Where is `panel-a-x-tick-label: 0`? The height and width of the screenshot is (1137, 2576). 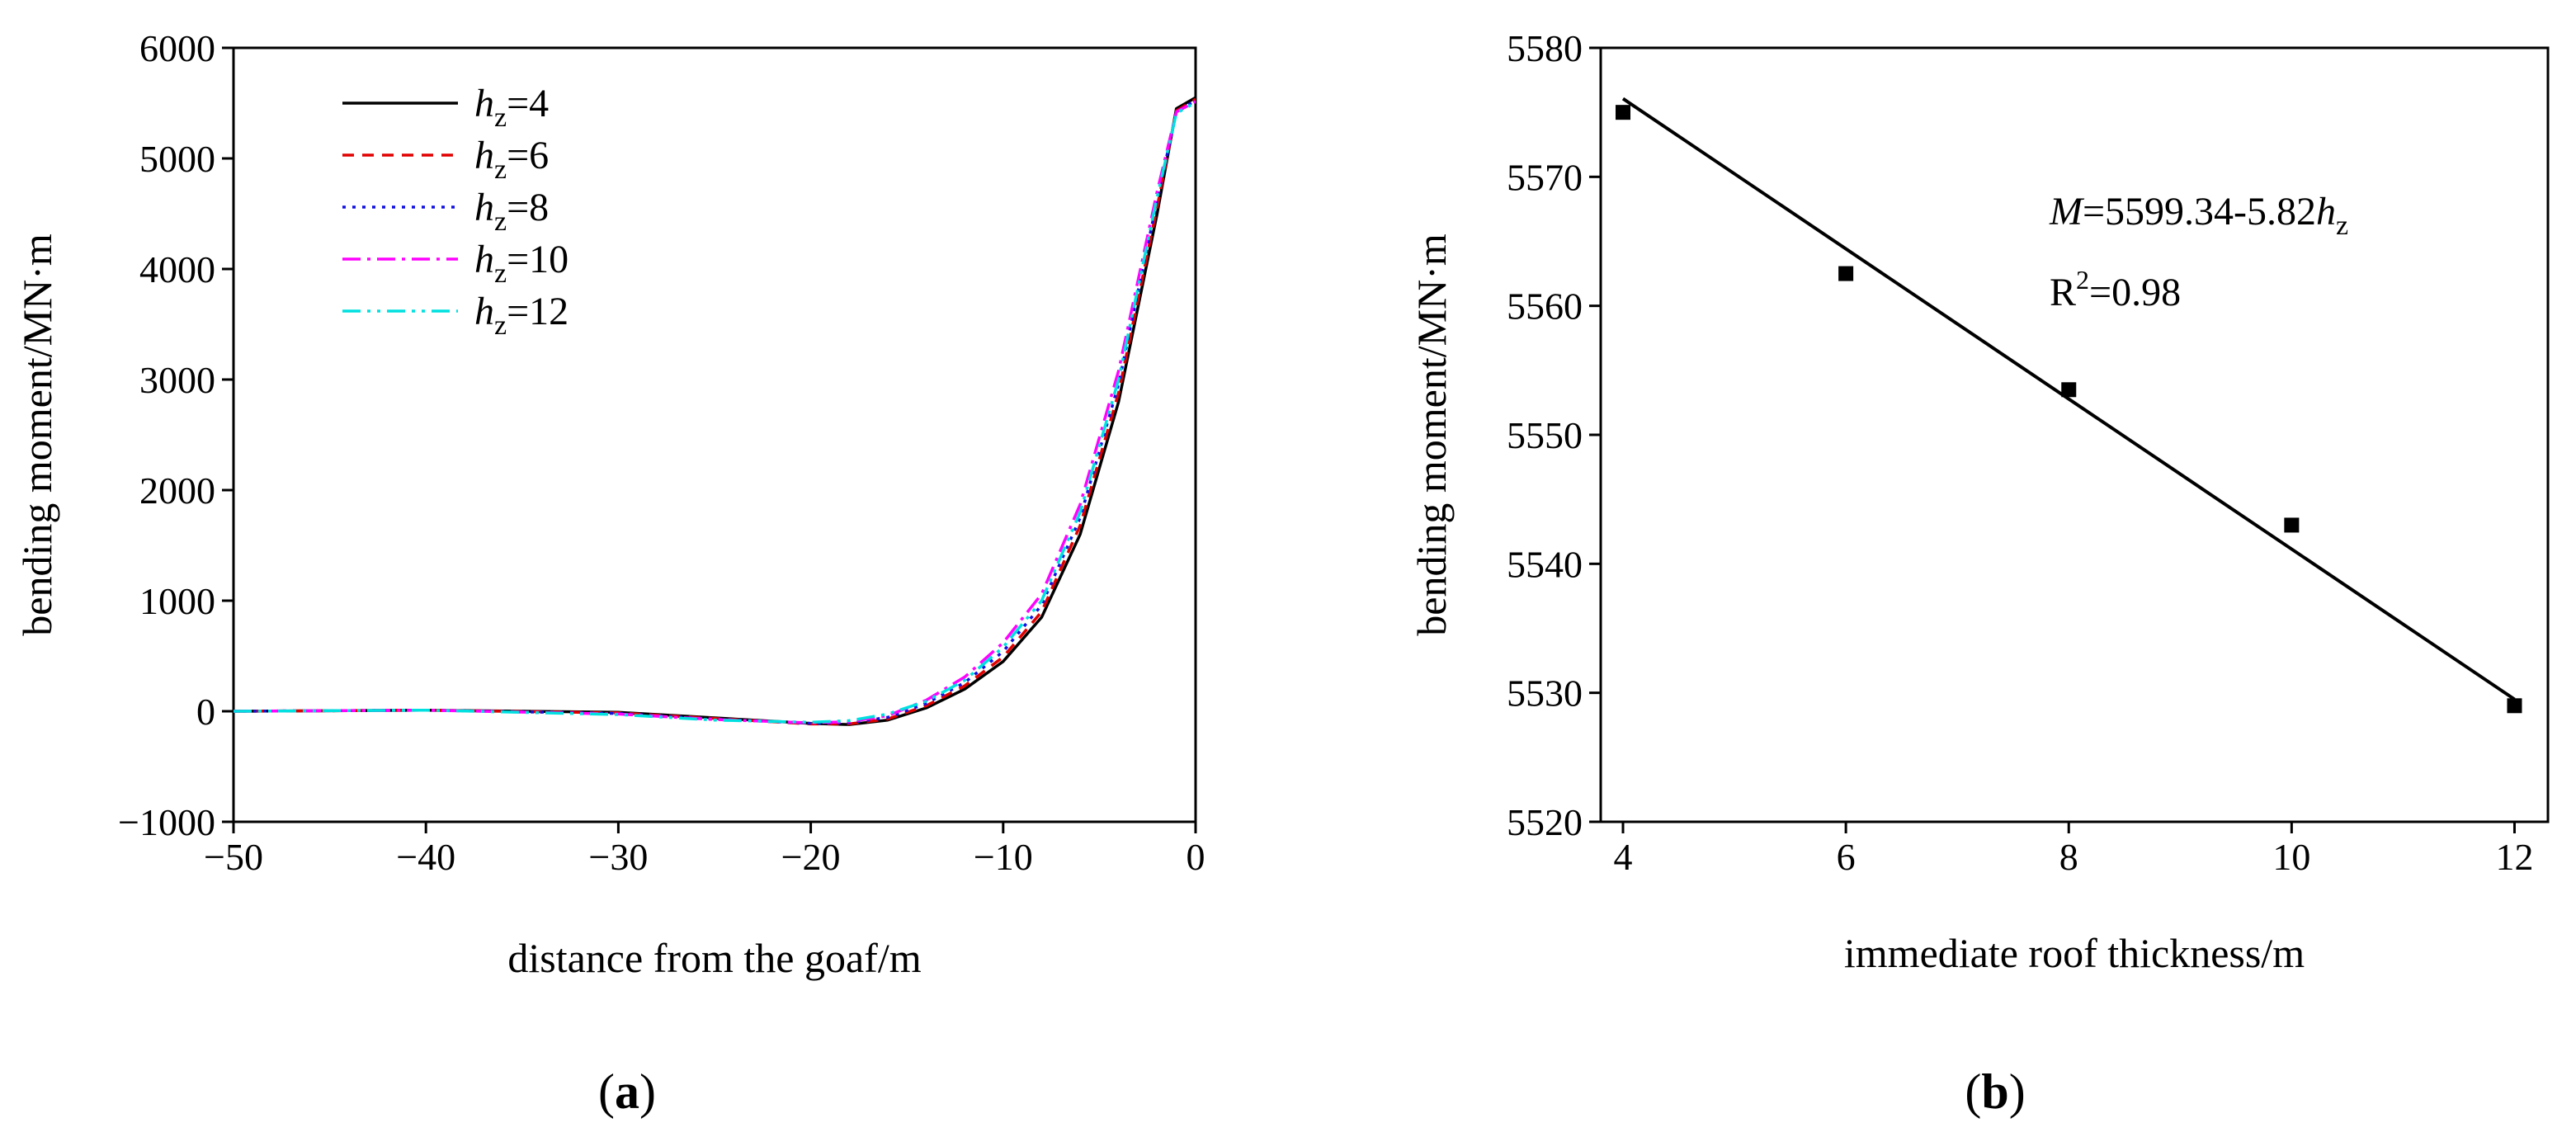 panel-a-x-tick-label: 0 is located at coordinates (1196, 857).